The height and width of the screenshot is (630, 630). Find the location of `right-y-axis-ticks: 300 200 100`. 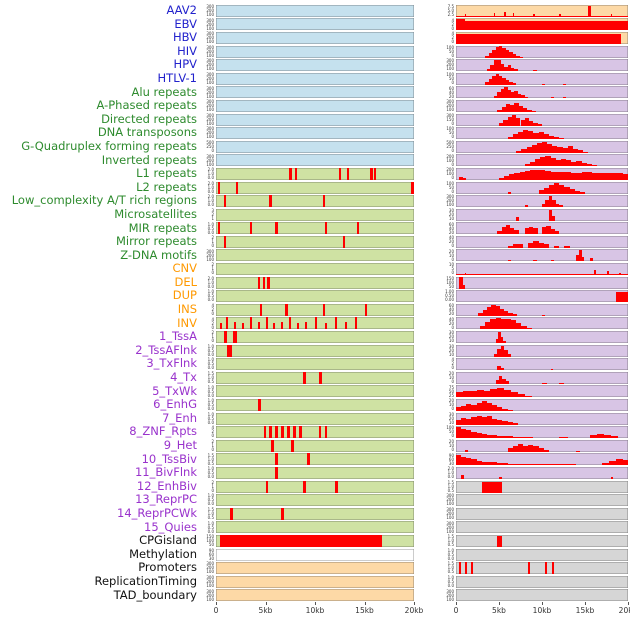

right-y-axis-ticks: 300 200 100 is located at coordinates (449, 106).